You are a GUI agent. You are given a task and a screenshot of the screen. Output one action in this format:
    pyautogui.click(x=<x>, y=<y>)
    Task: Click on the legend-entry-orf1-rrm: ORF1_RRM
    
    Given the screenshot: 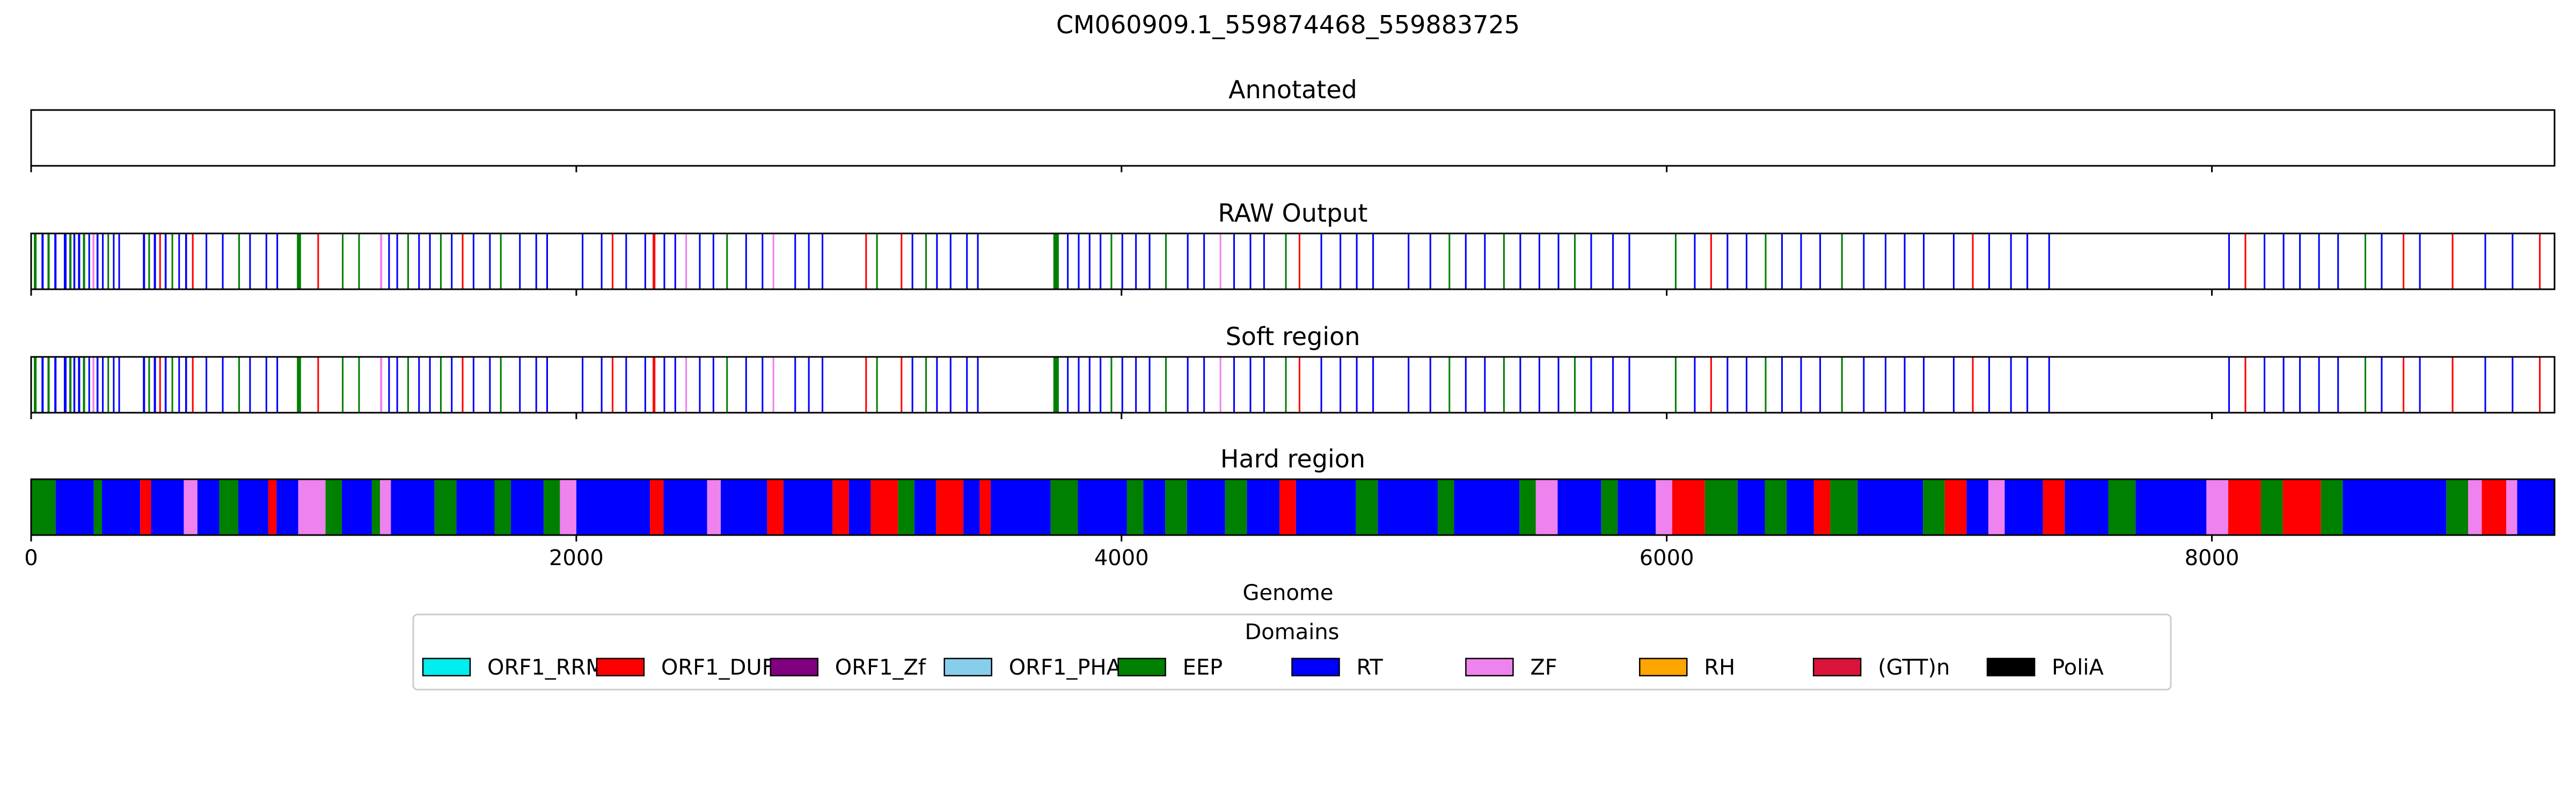 What is the action you would take?
    pyautogui.click(x=513, y=667)
    